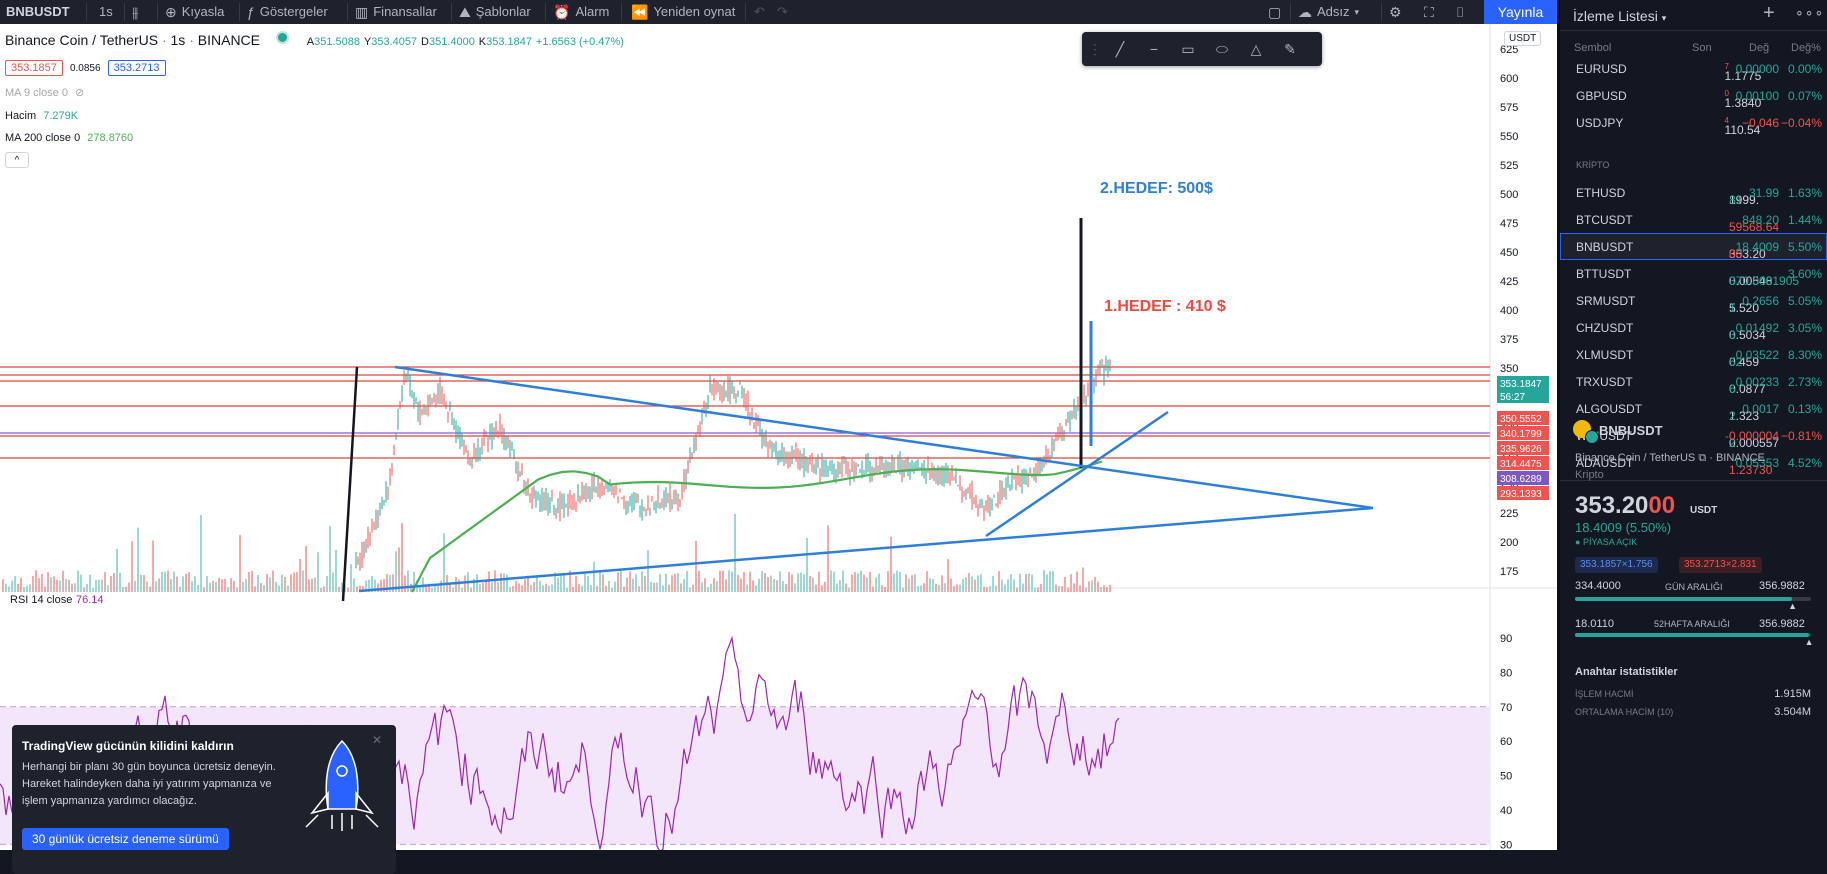 This screenshot has width=1827, height=874. Describe the element at coordinates (1615, 16) in the screenshot. I see `watchlist-title: İzleme Listesi` at that location.